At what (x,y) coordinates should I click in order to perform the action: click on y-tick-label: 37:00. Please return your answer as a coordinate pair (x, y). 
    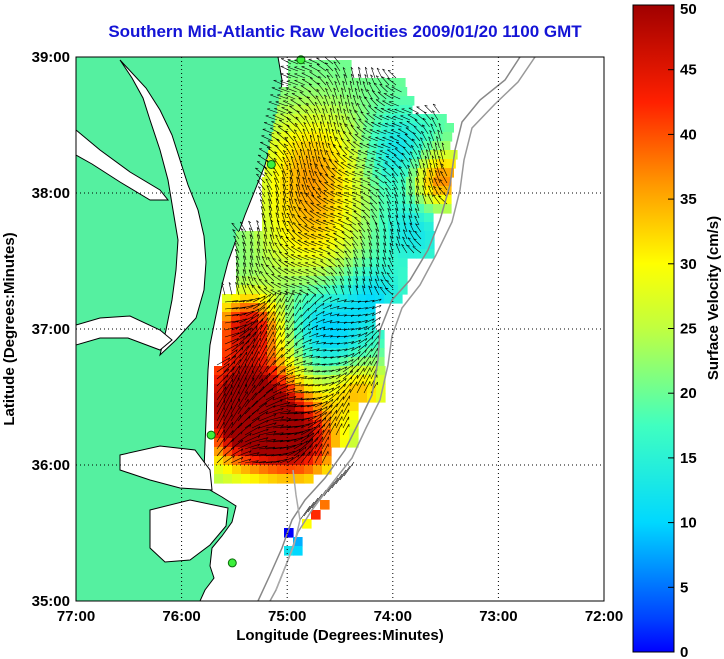
    Looking at the image, I should click on (51, 329).